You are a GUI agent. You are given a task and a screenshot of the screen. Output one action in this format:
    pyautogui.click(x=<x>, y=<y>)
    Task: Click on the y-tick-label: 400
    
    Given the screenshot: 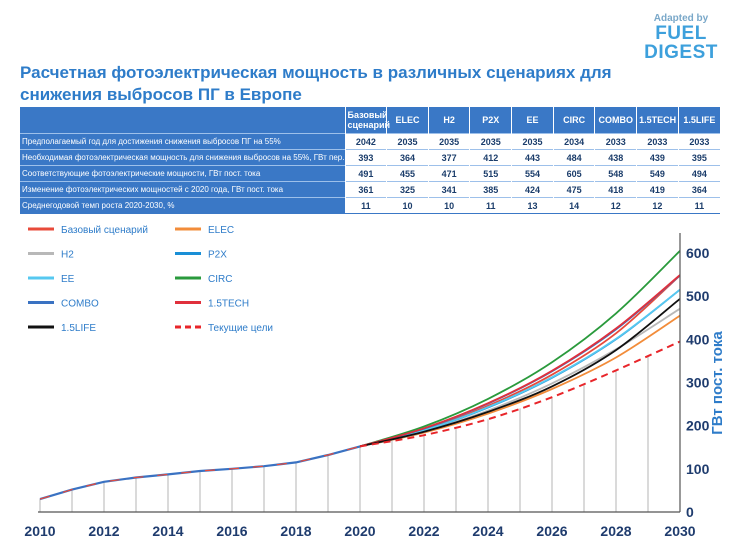 What is the action you would take?
    pyautogui.click(x=698, y=339)
    